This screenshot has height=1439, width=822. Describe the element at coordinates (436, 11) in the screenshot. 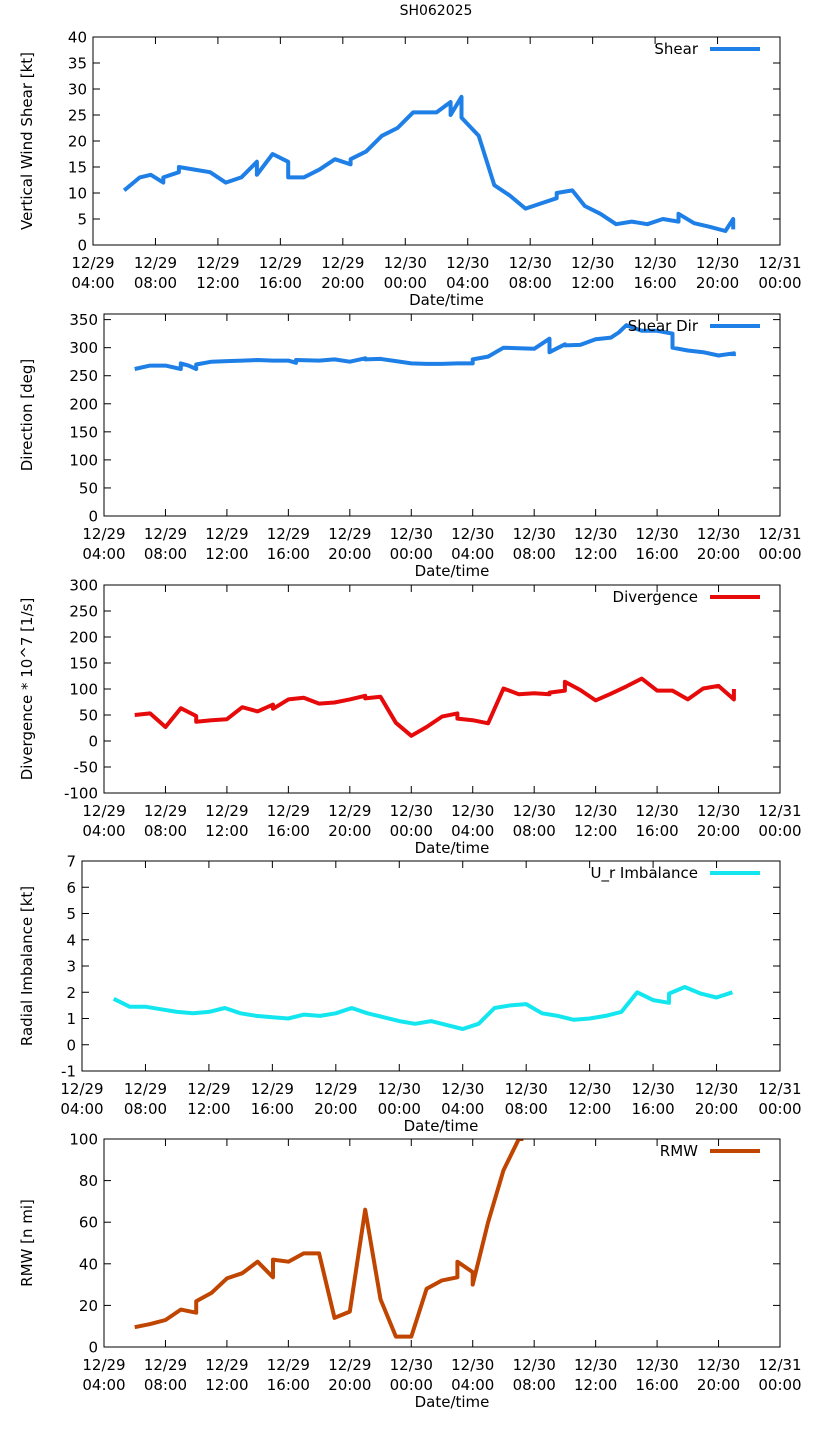

I see `figure-title: SH062025` at that location.